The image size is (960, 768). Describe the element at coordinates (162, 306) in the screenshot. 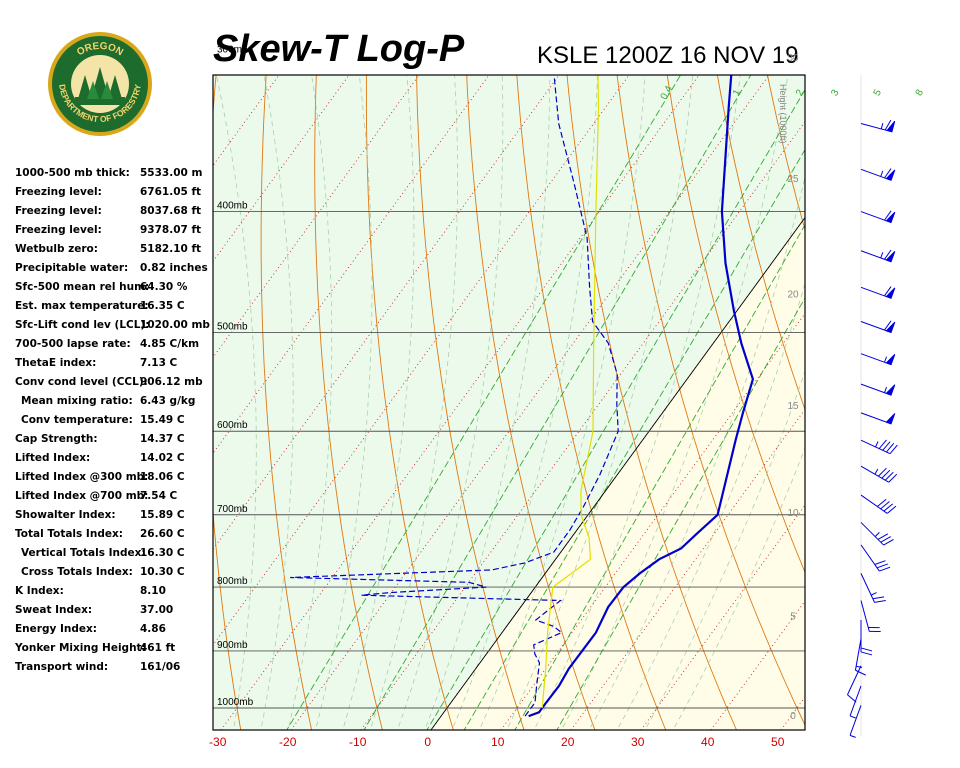

I see `index-value: 16.35 C` at that location.